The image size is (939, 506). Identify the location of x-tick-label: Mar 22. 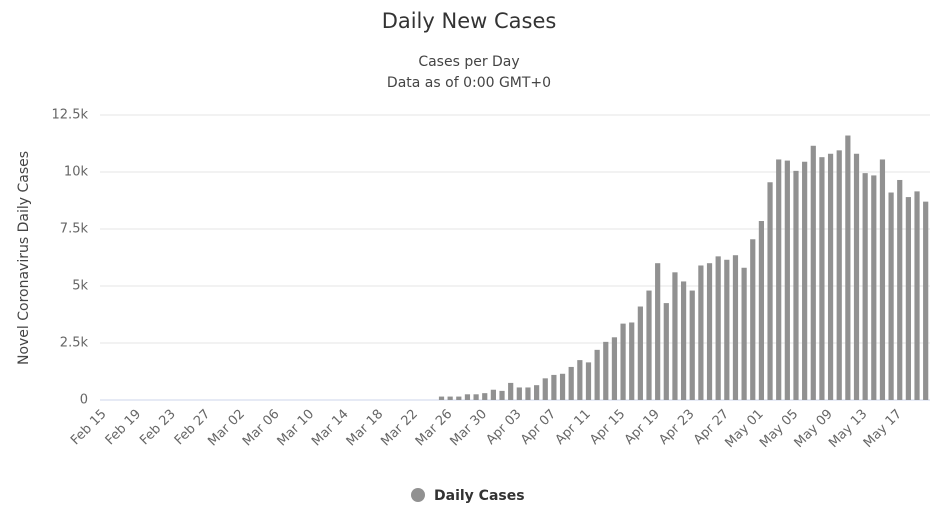
(399, 428).